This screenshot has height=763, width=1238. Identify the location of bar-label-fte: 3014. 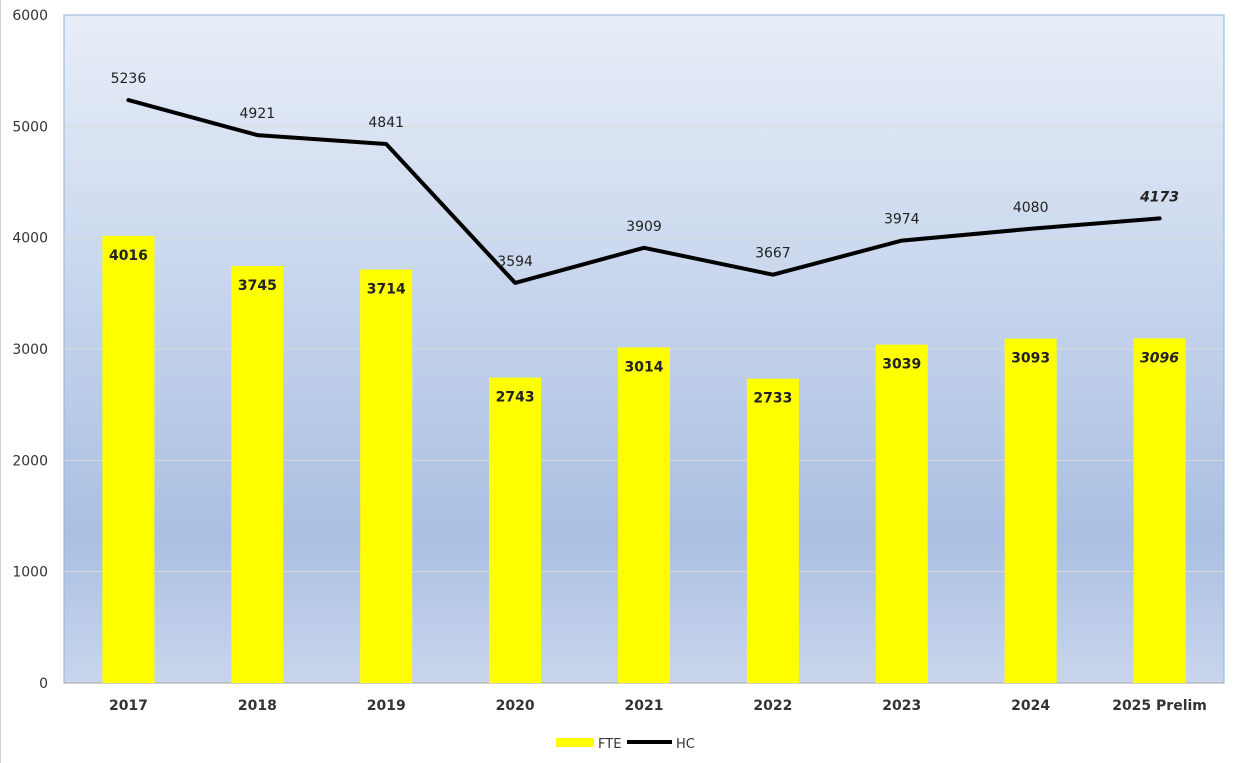
(644, 367).